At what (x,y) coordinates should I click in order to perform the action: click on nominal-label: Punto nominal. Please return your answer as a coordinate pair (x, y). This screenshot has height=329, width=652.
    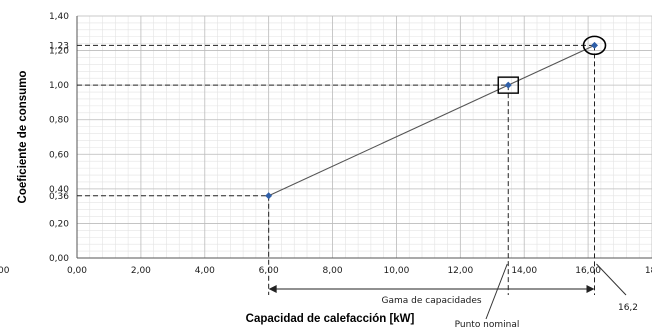
    Looking at the image, I should click on (487, 324).